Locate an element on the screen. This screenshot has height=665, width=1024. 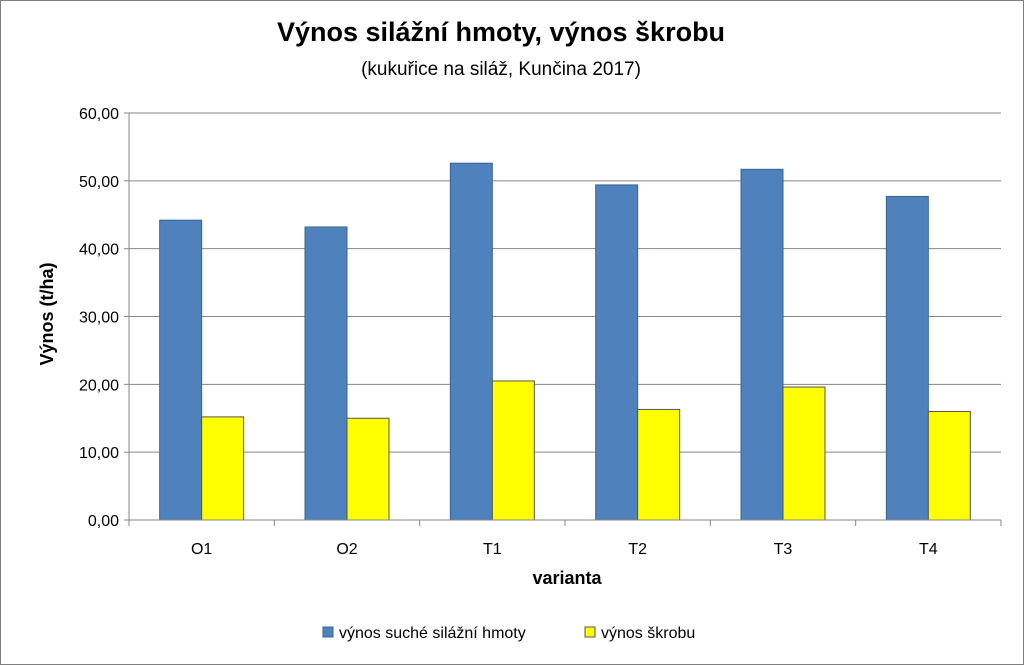
y-tick-label: 40,00 is located at coordinates (99, 250).